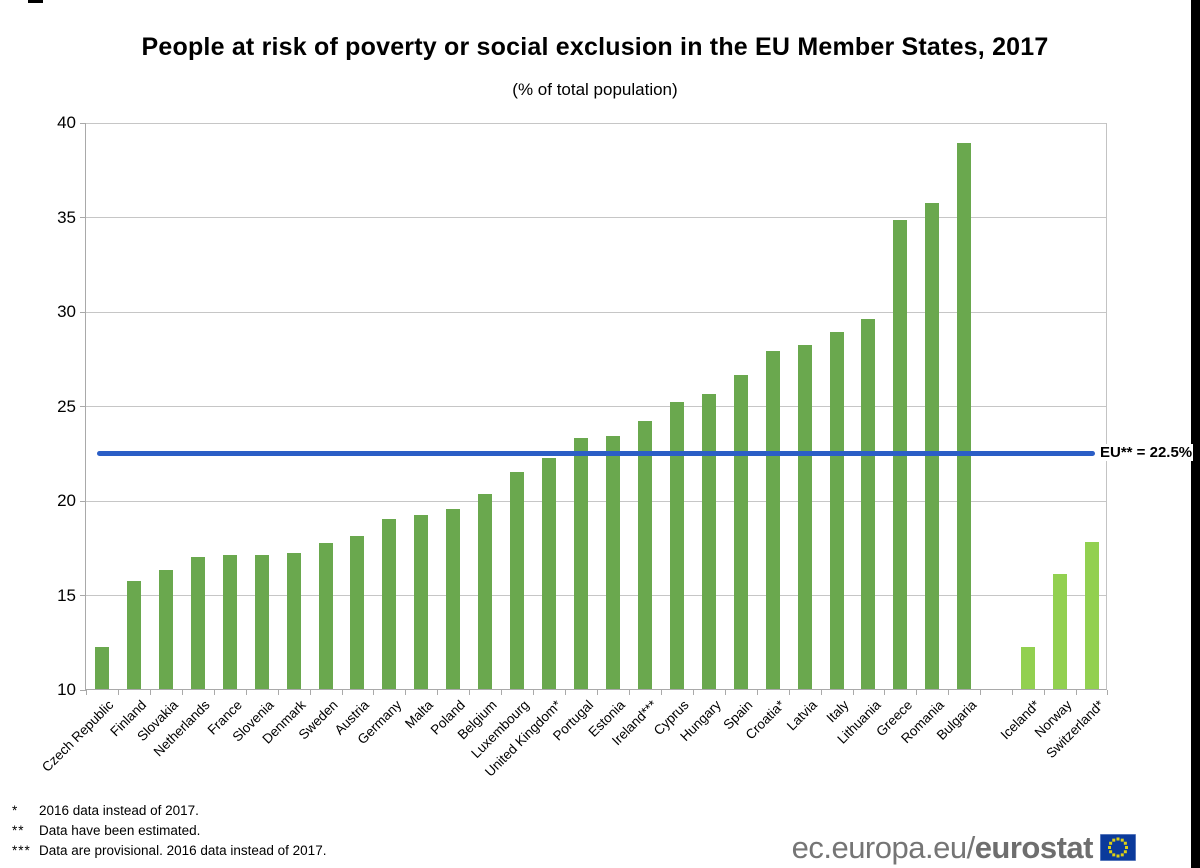 The height and width of the screenshot is (868, 1200). What do you see at coordinates (485, 591) in the screenshot?
I see `bar-belgium` at bounding box center [485, 591].